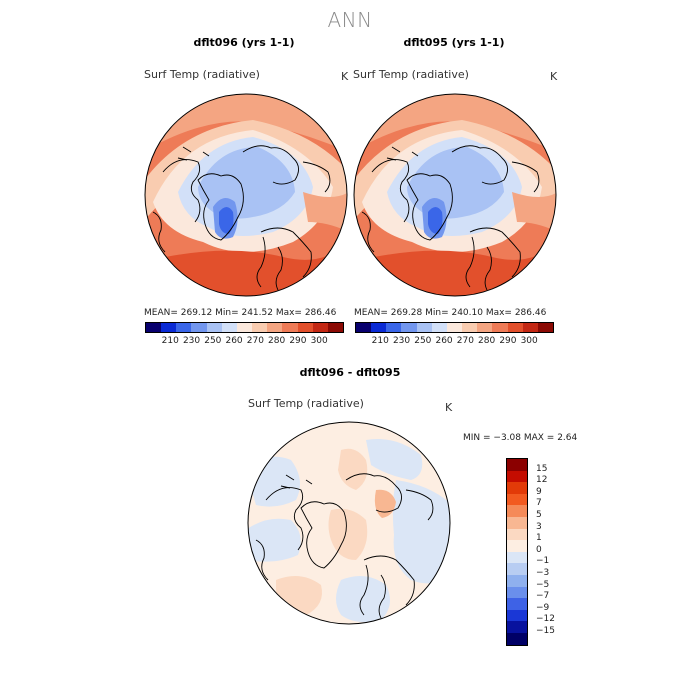  Describe the element at coordinates (244, 42) in the screenshot. I see `panel1-case-title: dflt096 (yrs 1-1)` at that location.